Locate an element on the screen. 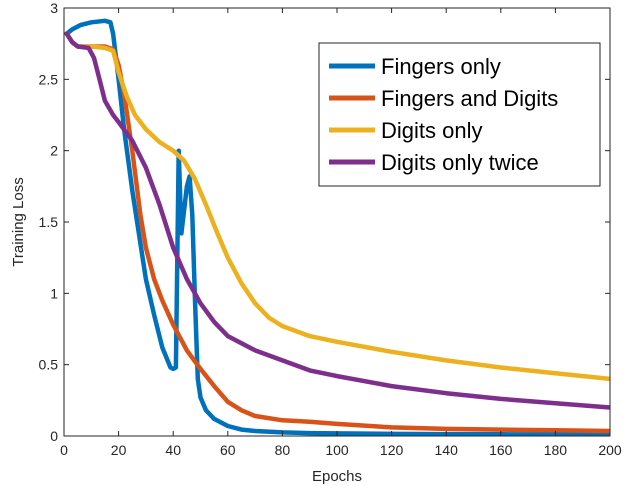 The height and width of the screenshot is (486, 626). x-tick-label: 60 is located at coordinates (228, 450).